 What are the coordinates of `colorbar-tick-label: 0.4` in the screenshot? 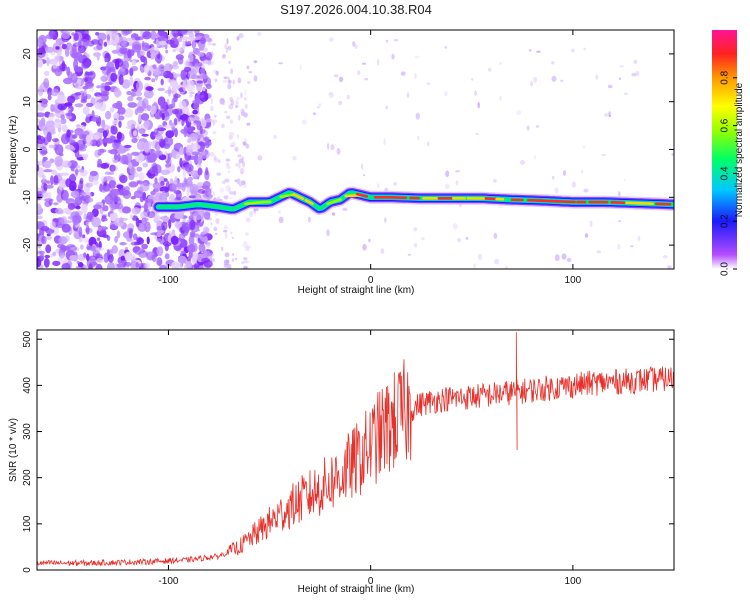 It's located at (725, 173).